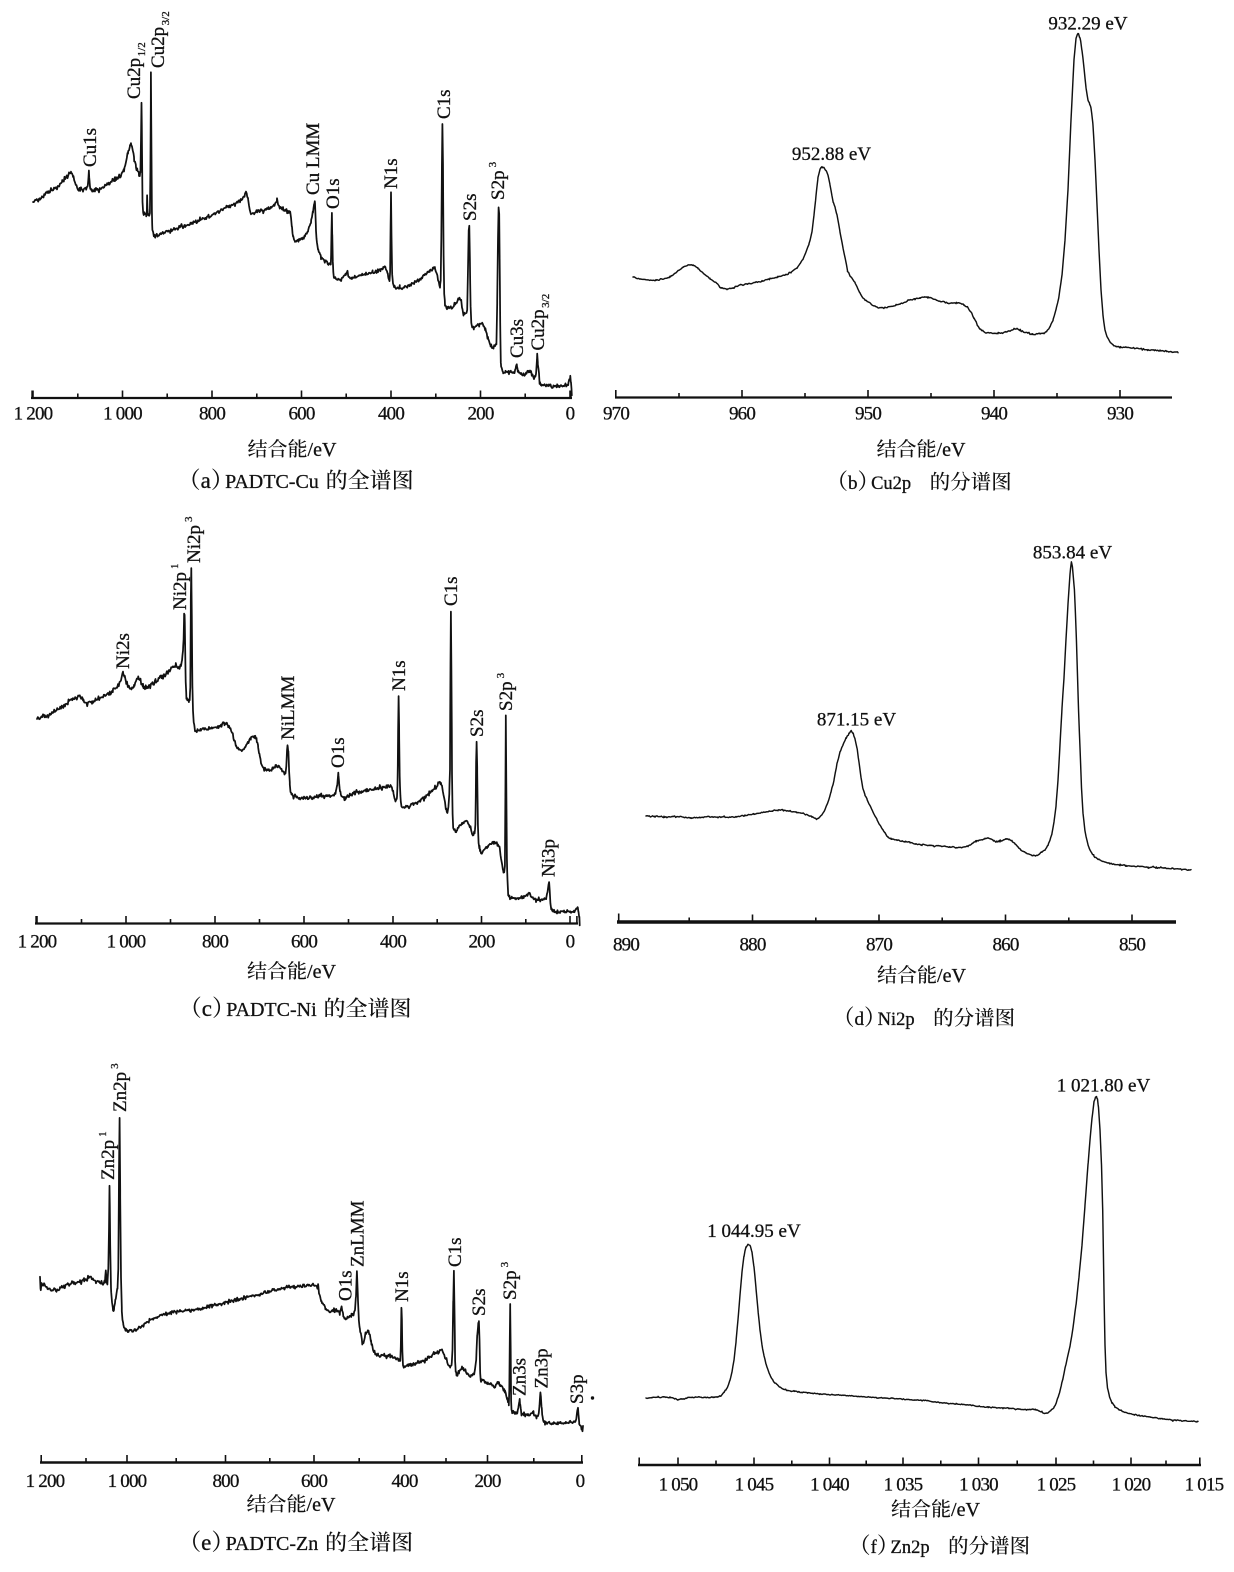 This screenshot has height=1572, width=1234. I want to click on svg-text: 1 050, so click(678, 1485).